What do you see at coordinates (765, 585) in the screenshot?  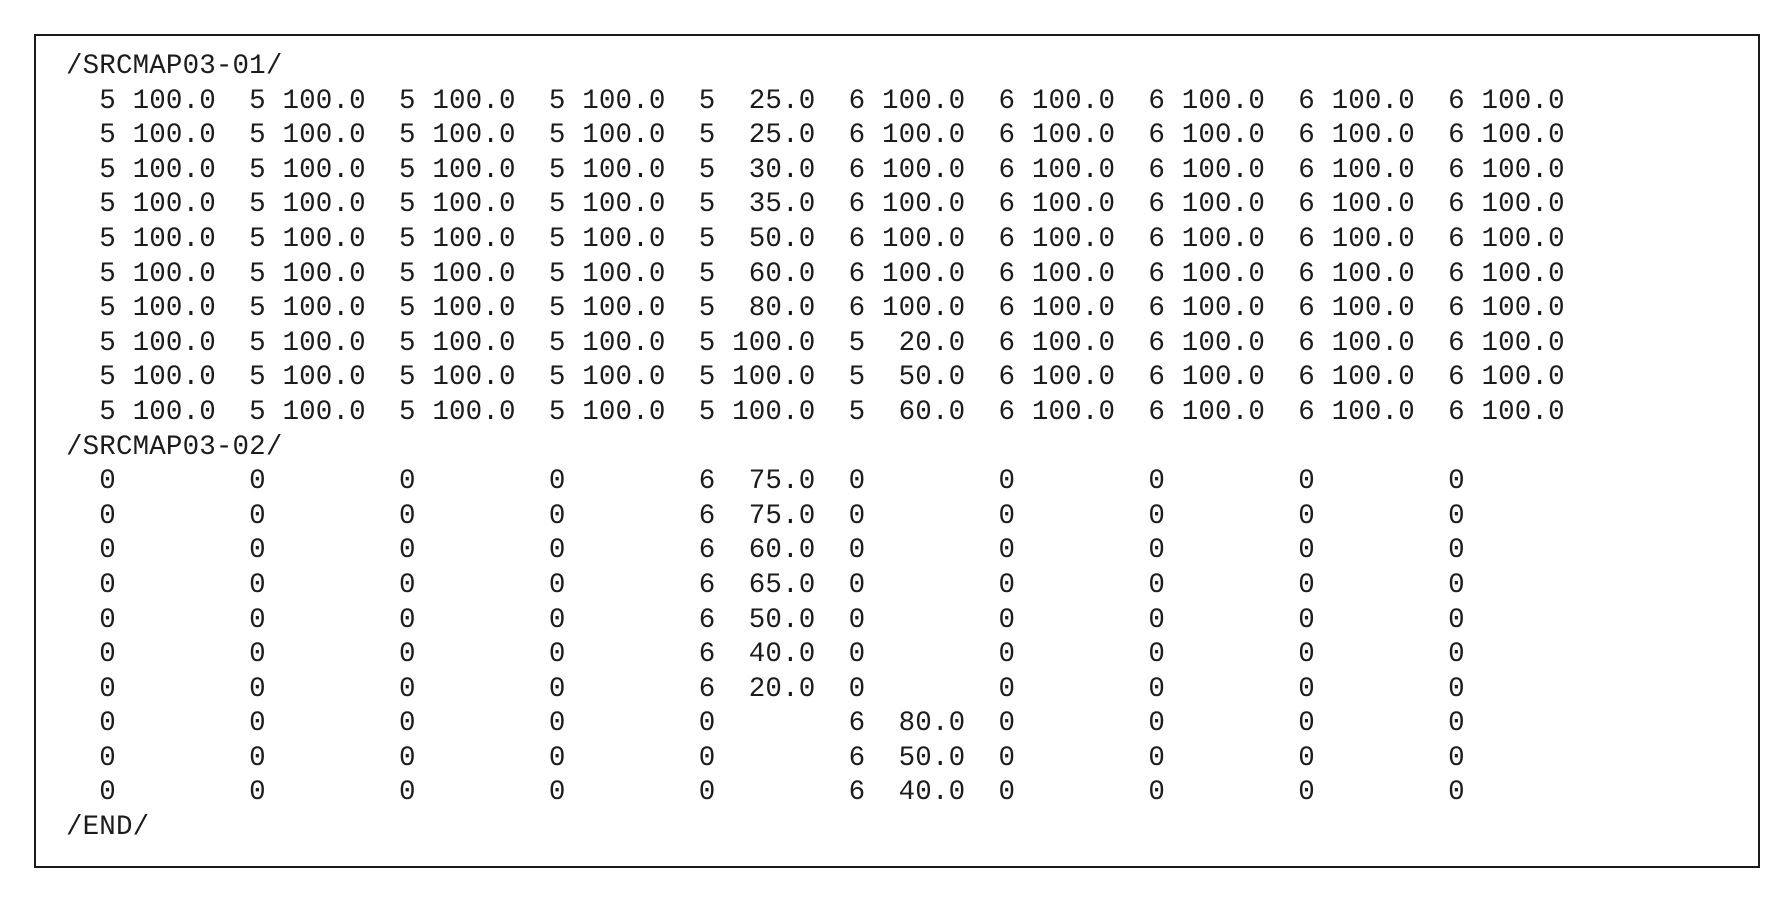 I see `data-row: 0 0 0 0 6 65.0 0 0 0 0 0` at bounding box center [765, 585].